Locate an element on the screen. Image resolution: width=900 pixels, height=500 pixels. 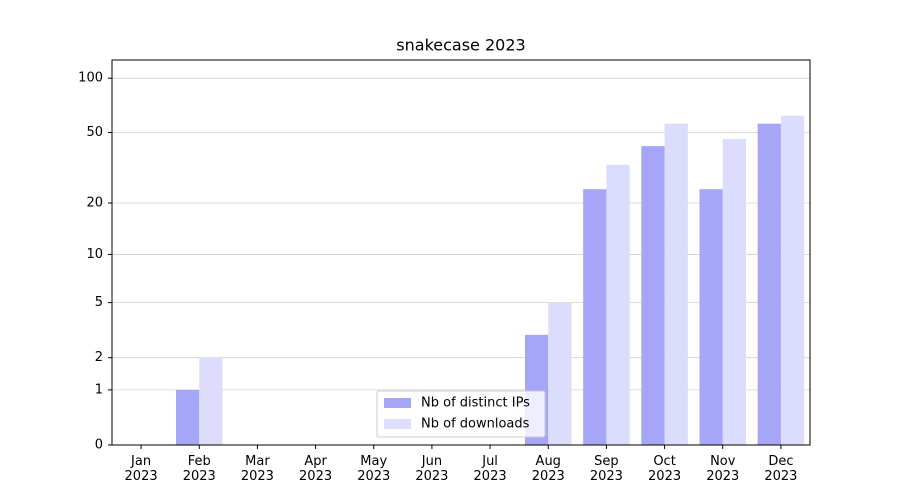
y-tick-label: 2 is located at coordinates (99, 357).